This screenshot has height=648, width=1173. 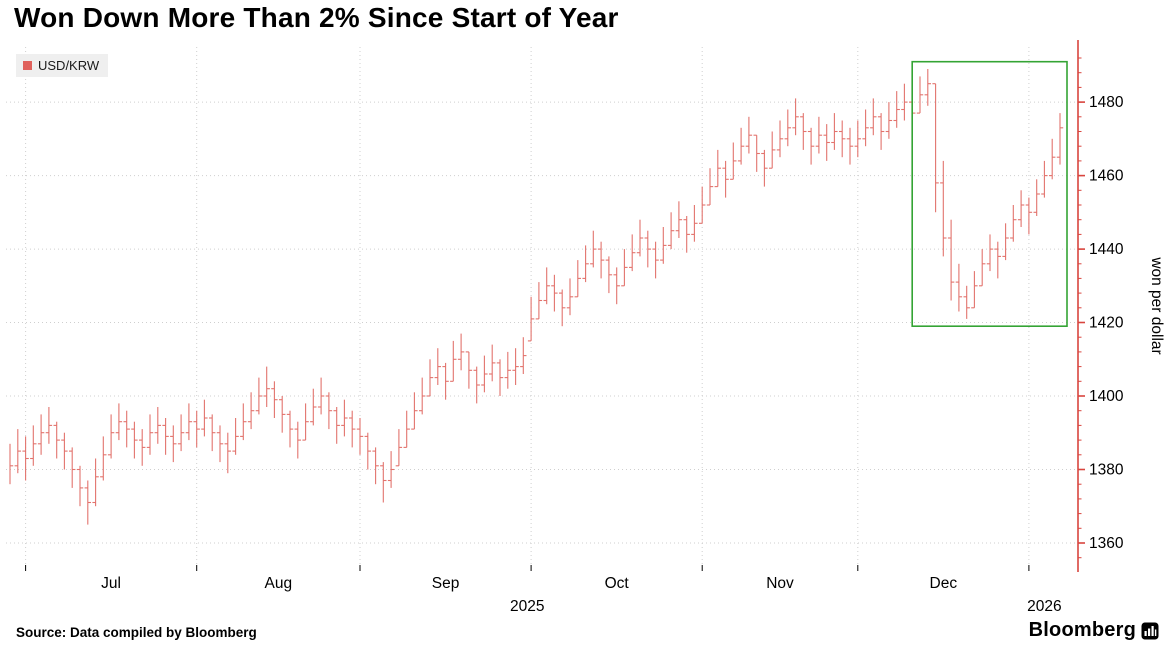 I want to click on bloomberg-logo-icon, so click(x=1150, y=630).